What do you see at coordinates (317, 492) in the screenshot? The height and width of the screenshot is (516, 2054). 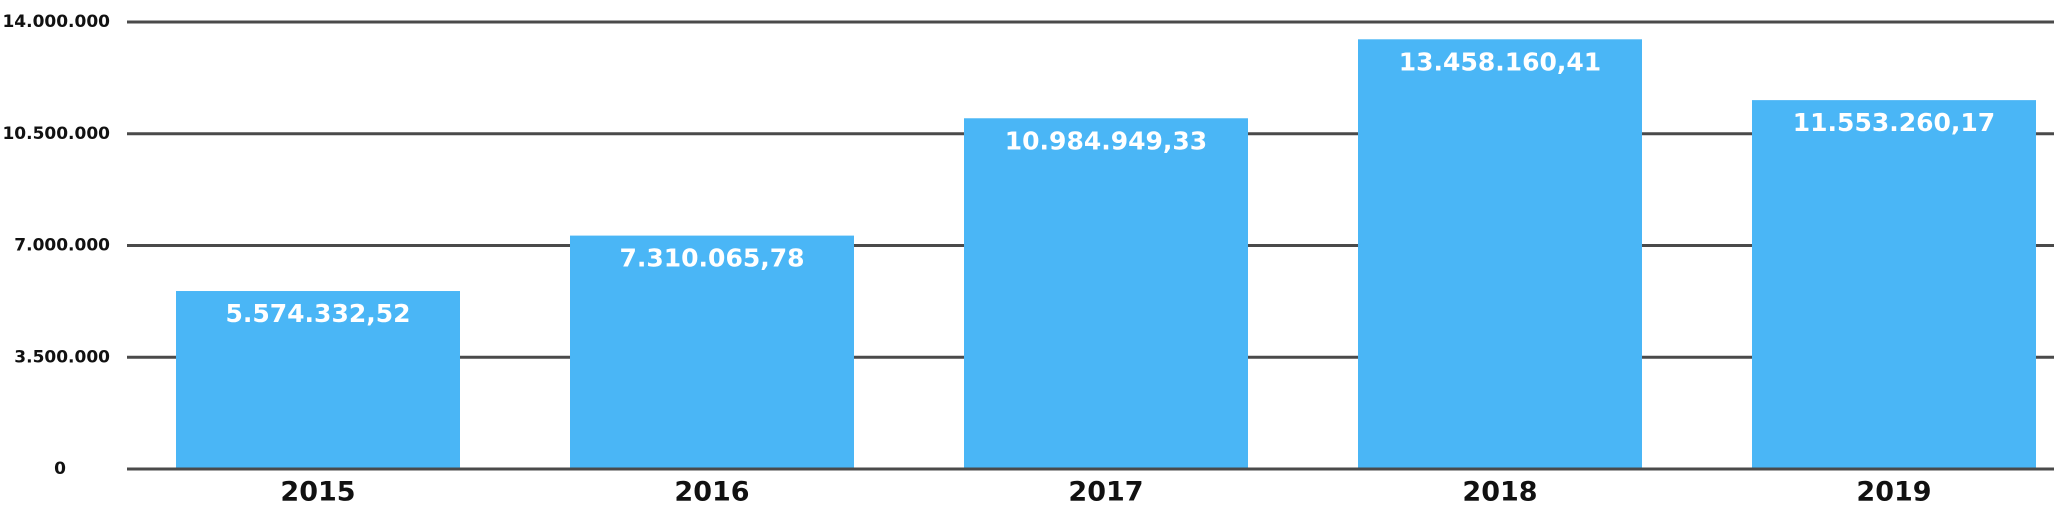 I see `x-tick-label: 2015` at bounding box center [317, 492].